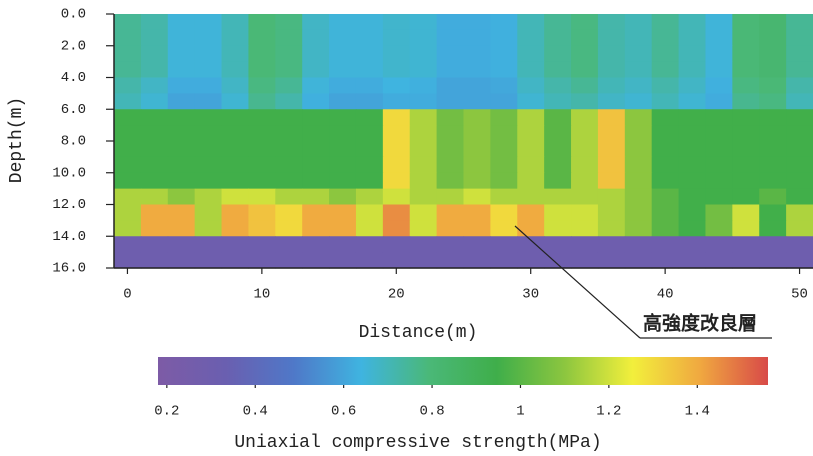 This screenshot has width=813, height=456. What do you see at coordinates (343, 412) in the screenshot?
I see `colorbar-tick-label: 0.6` at bounding box center [343, 412].